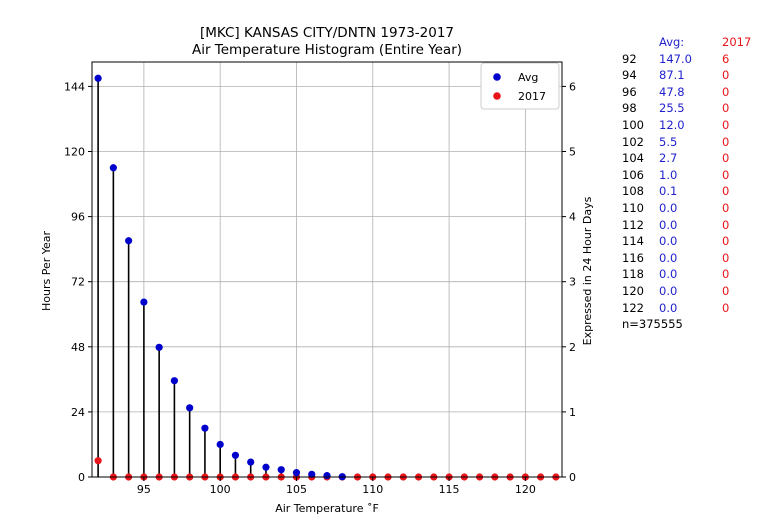 The height and width of the screenshot is (514, 770). Describe the element at coordinates (633, 141) in the screenshot. I see `table-row-temp: 102` at that location.